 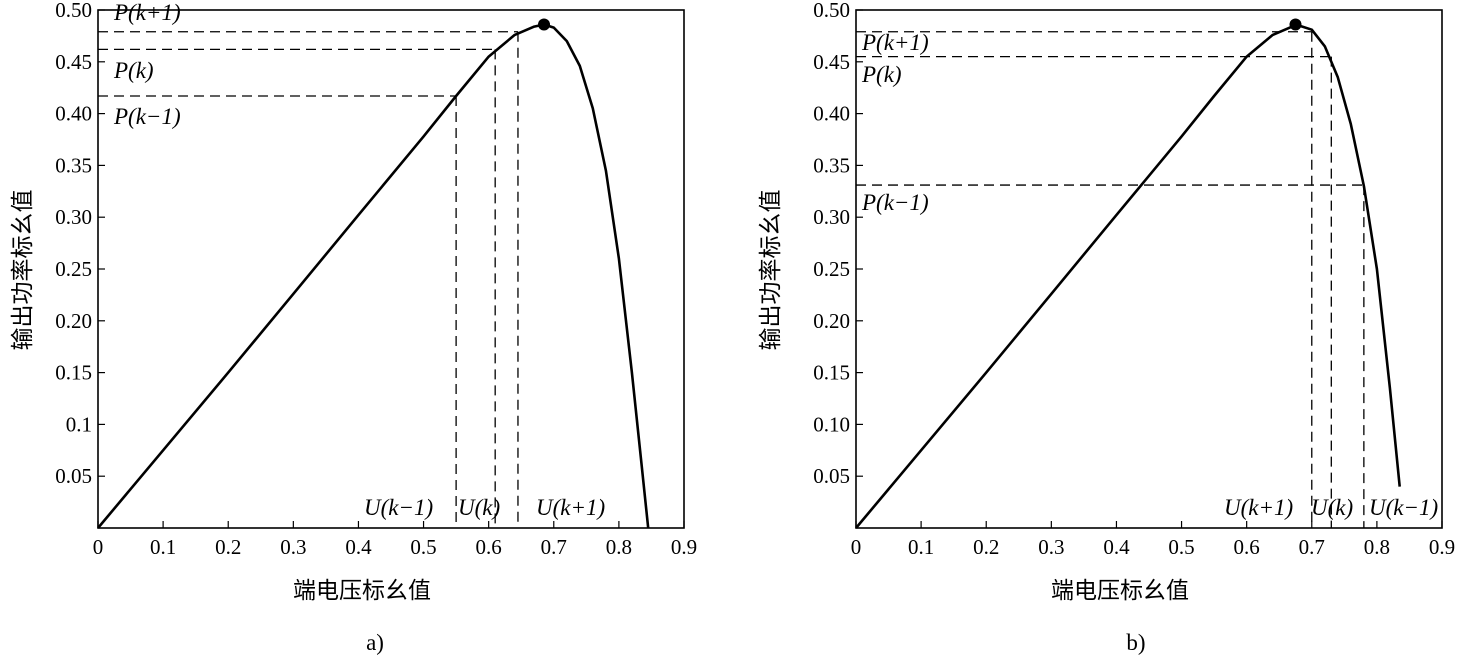 I want to click on panel-caption: b), so click(x=1135, y=642).